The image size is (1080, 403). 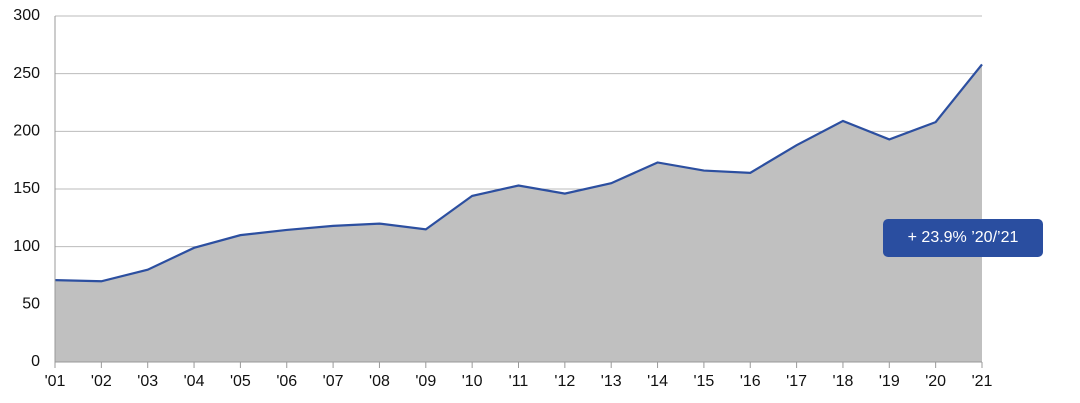 What do you see at coordinates (796, 381) in the screenshot?
I see `x-tick-label: '17` at bounding box center [796, 381].